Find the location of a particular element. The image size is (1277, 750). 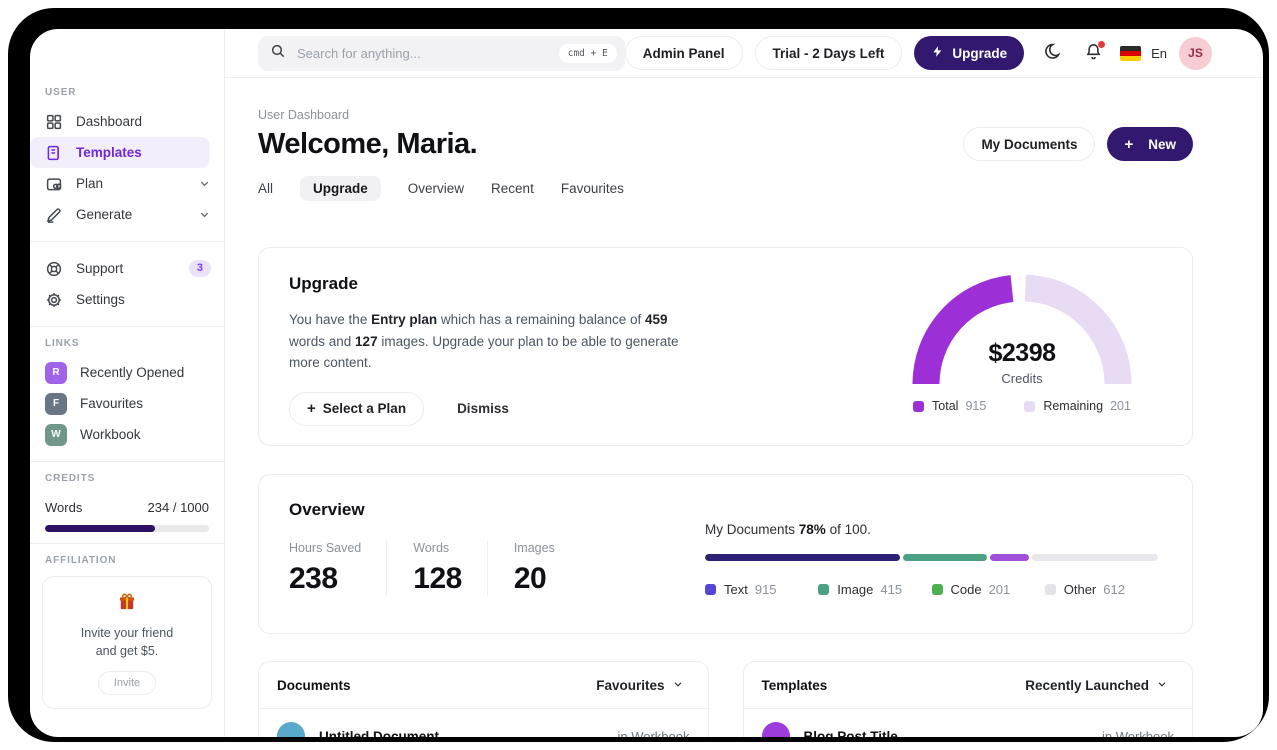

document-icon is located at coordinates (54, 153).